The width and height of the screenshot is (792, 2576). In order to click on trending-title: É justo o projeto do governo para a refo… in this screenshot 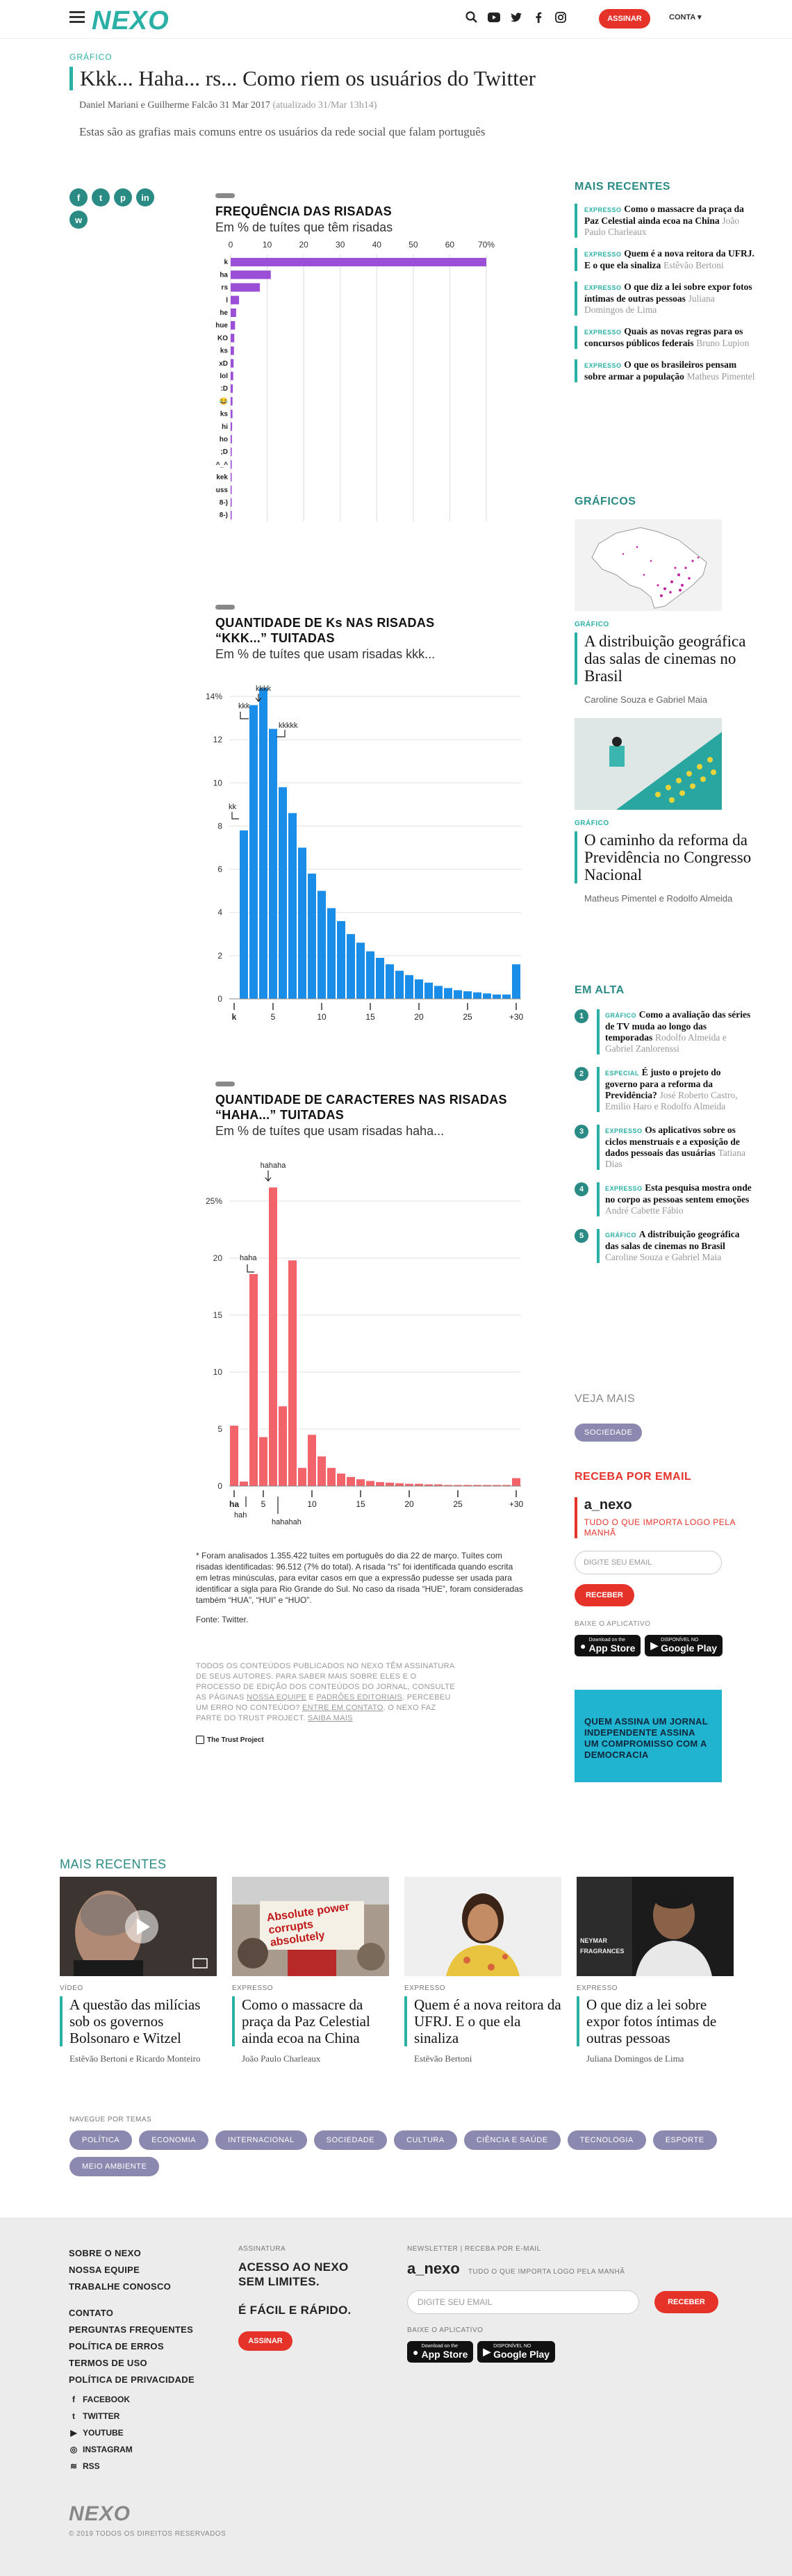, I will do `click(663, 1083)`.